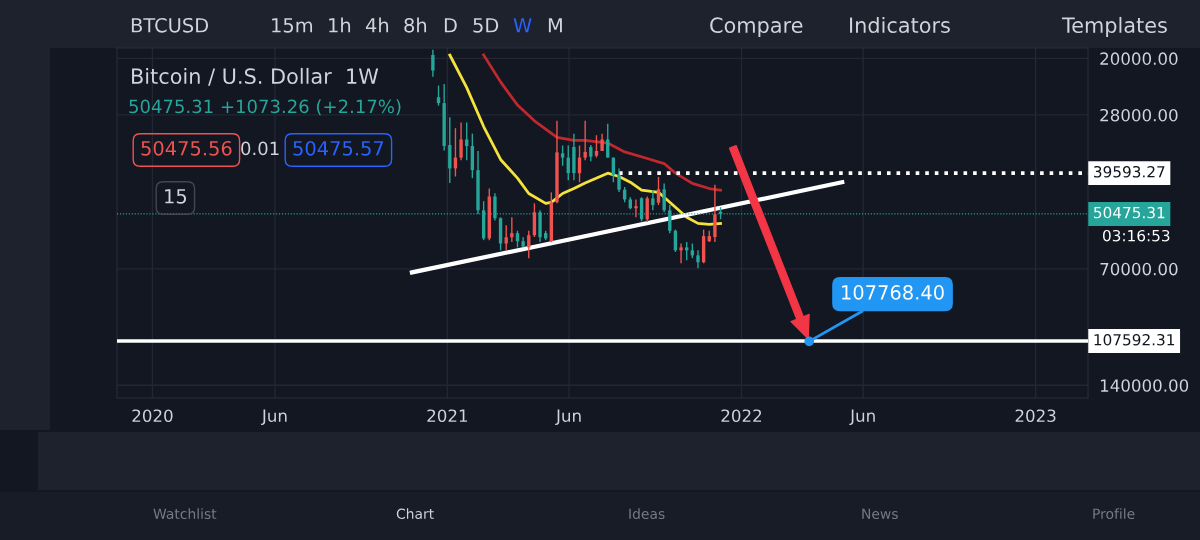 The width and height of the screenshot is (1200, 540). I want to click on text: Chart, so click(415, 514).